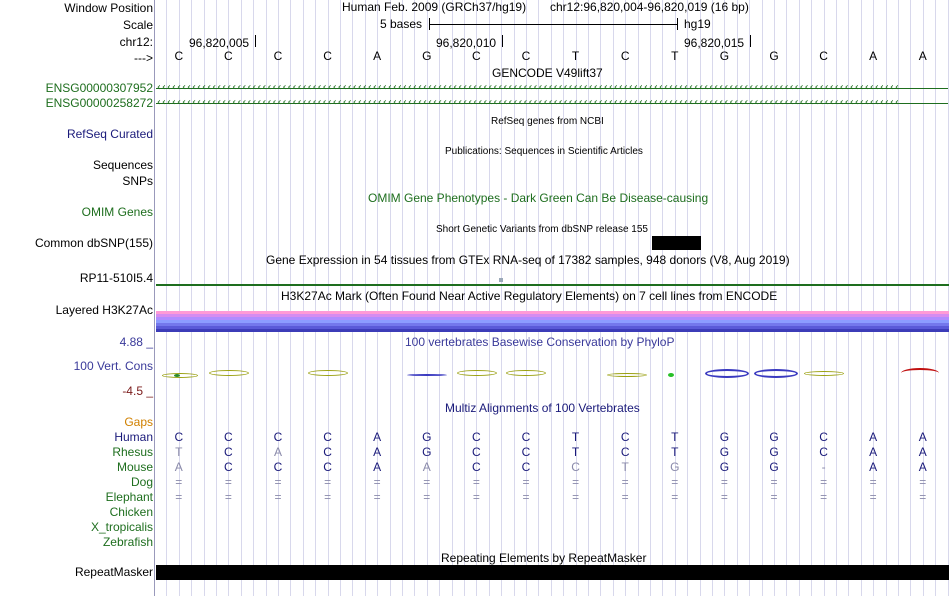 Image resolution: width=950 pixels, height=596 pixels. What do you see at coordinates (122, 165) in the screenshot?
I see `label-sequences: Sequences` at bounding box center [122, 165].